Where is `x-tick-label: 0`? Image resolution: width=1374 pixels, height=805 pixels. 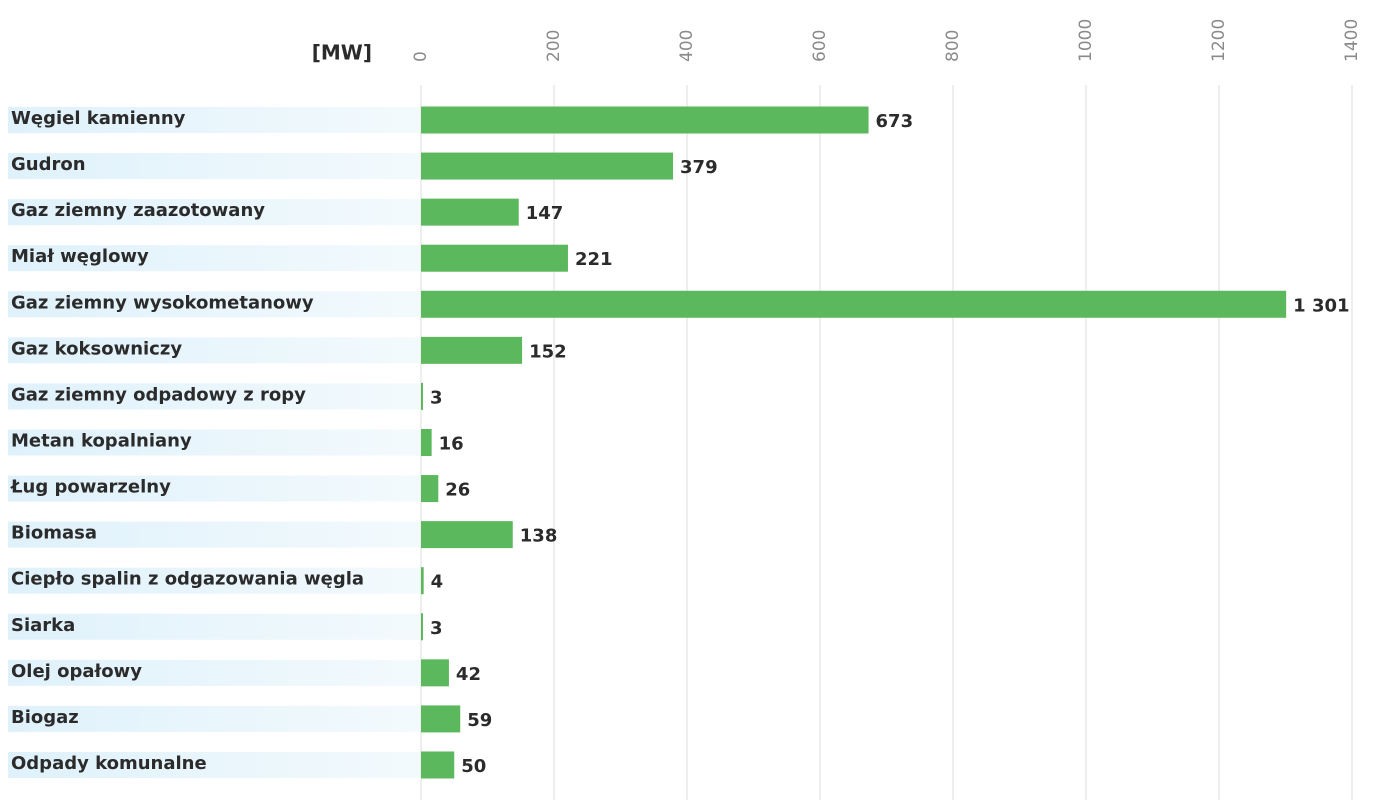
x-tick-label: 0 is located at coordinates (421, 56).